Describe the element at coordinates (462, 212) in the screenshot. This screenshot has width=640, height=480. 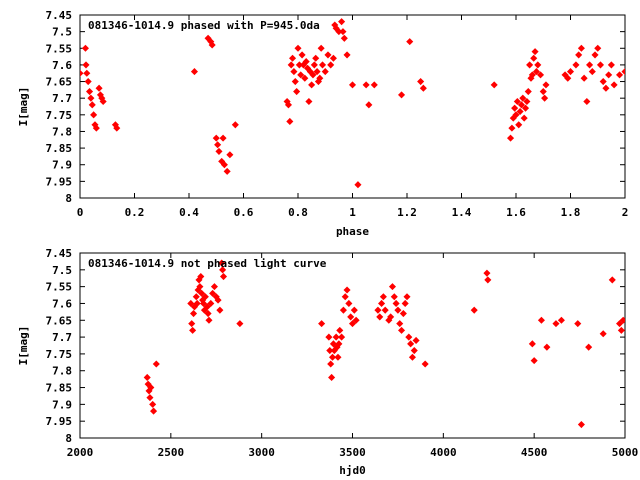
I see `x-tick-label: 1.4` at that location.